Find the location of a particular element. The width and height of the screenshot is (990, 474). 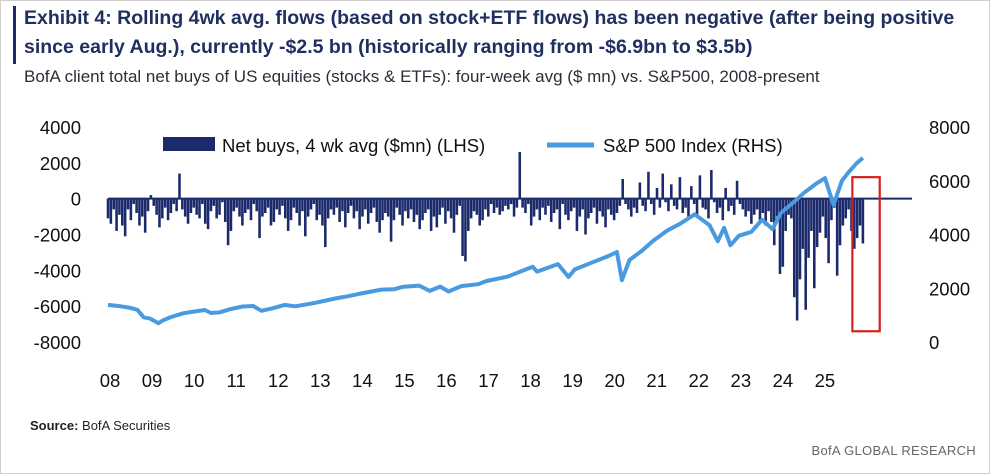

x-tick-label: 12 is located at coordinates (278, 380).